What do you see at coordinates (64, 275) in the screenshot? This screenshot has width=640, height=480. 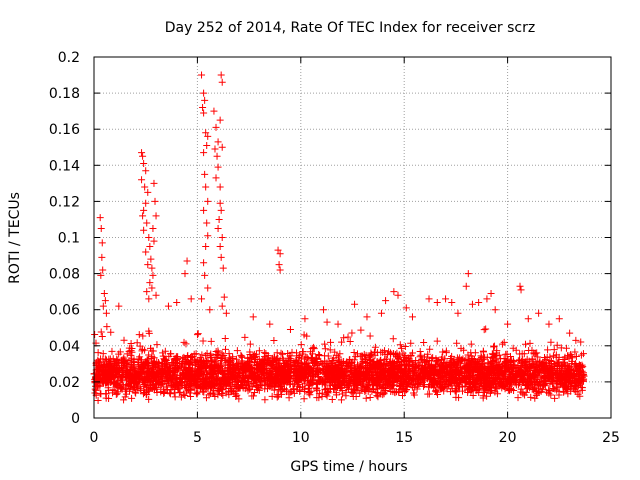 I see `y-tick-label: 0.08` at bounding box center [64, 275].